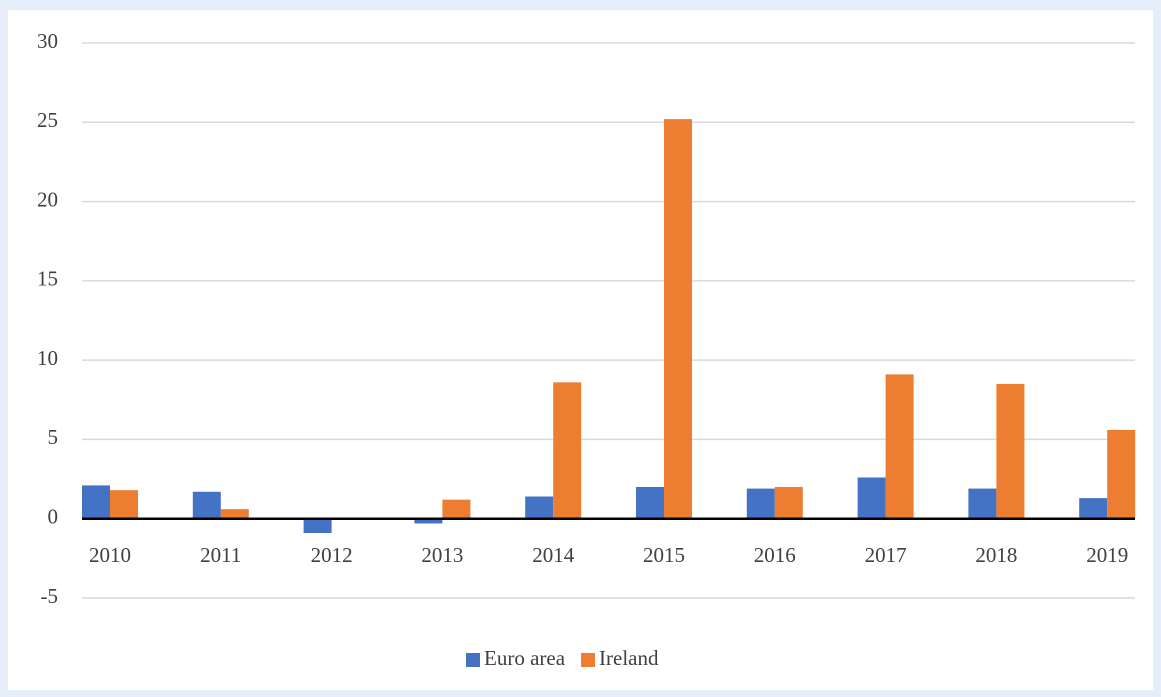 The width and height of the screenshot is (1161, 697). What do you see at coordinates (664, 555) in the screenshot?
I see `x-tick-label: 2015` at bounding box center [664, 555].